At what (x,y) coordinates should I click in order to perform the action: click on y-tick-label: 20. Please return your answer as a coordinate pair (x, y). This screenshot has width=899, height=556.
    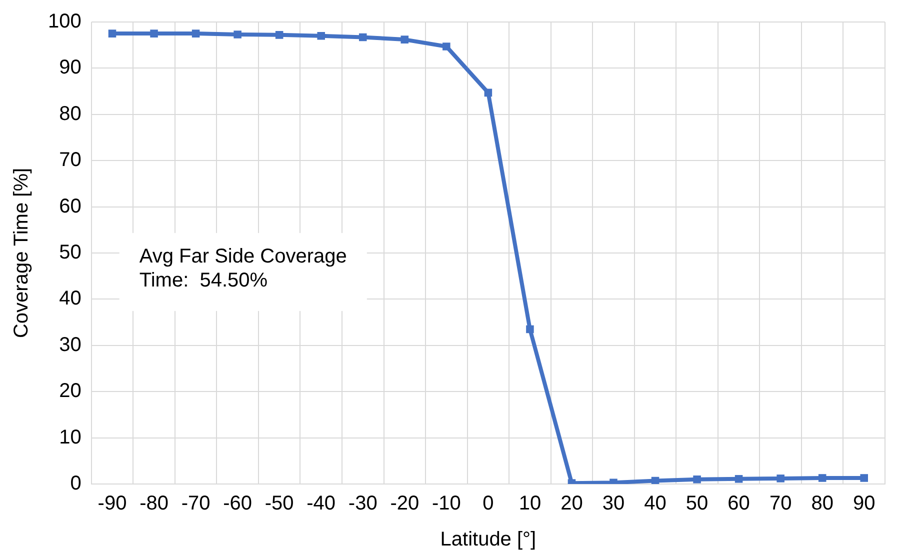
    Looking at the image, I should click on (70, 391).